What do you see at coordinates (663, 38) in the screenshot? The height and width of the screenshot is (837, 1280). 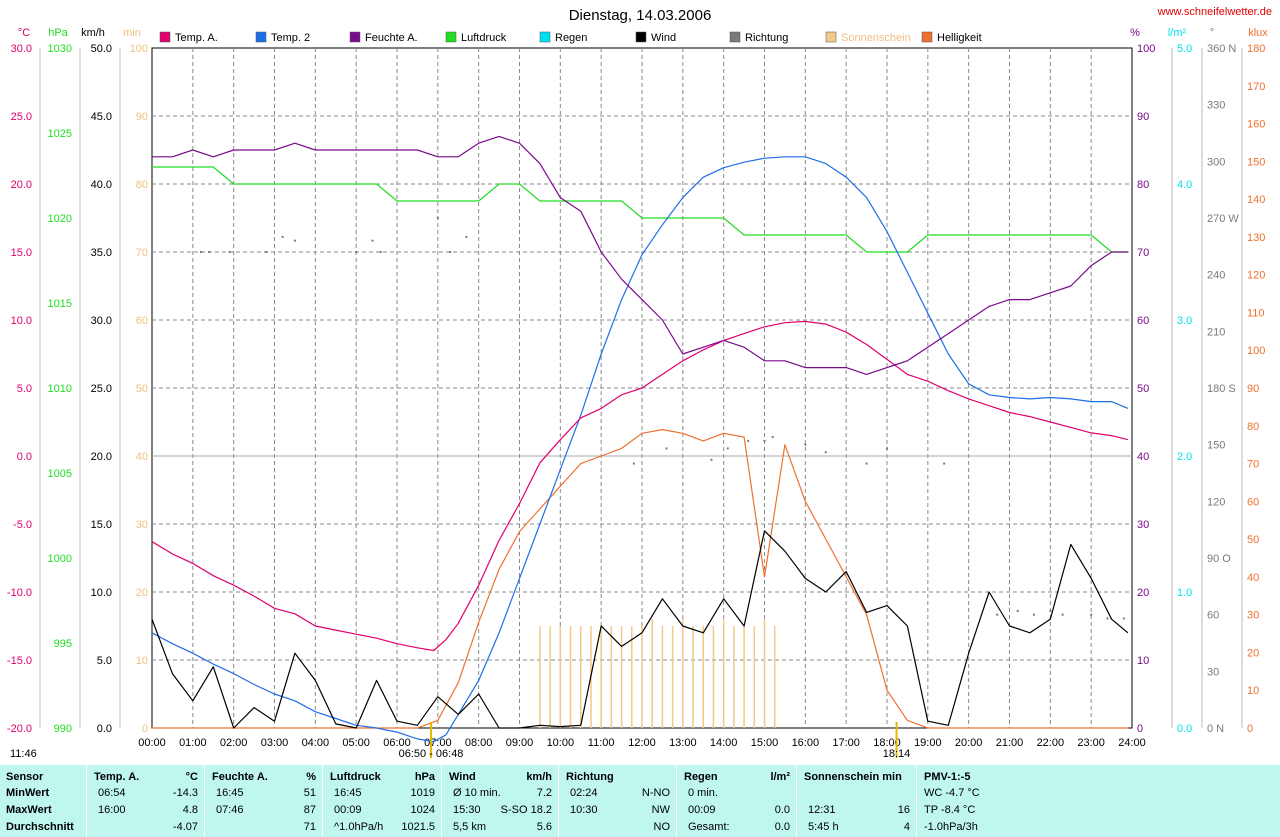 I see `legend-label: Wind` at bounding box center [663, 38].